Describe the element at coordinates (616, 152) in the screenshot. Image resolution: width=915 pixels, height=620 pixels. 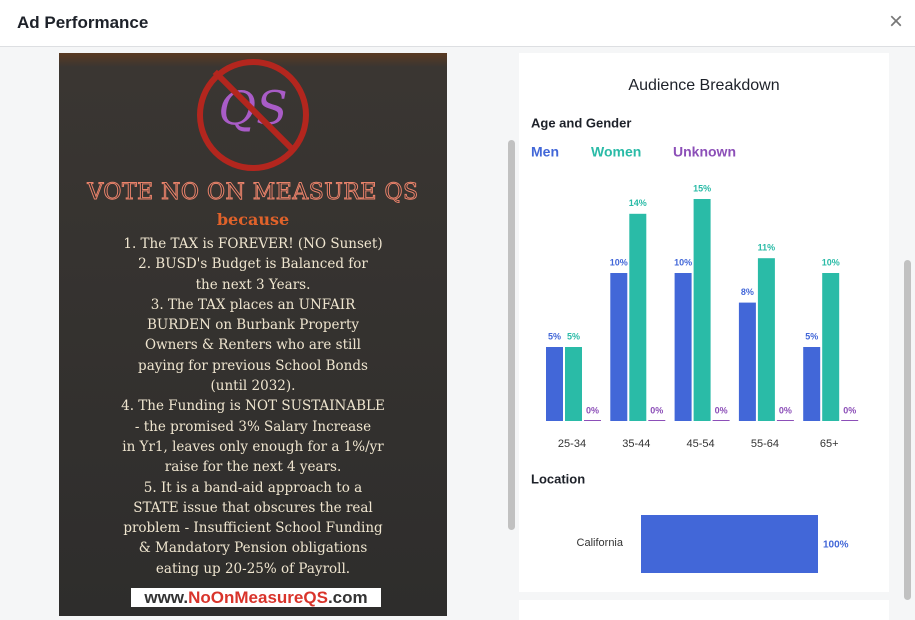
I see `legend-entry: Women` at that location.